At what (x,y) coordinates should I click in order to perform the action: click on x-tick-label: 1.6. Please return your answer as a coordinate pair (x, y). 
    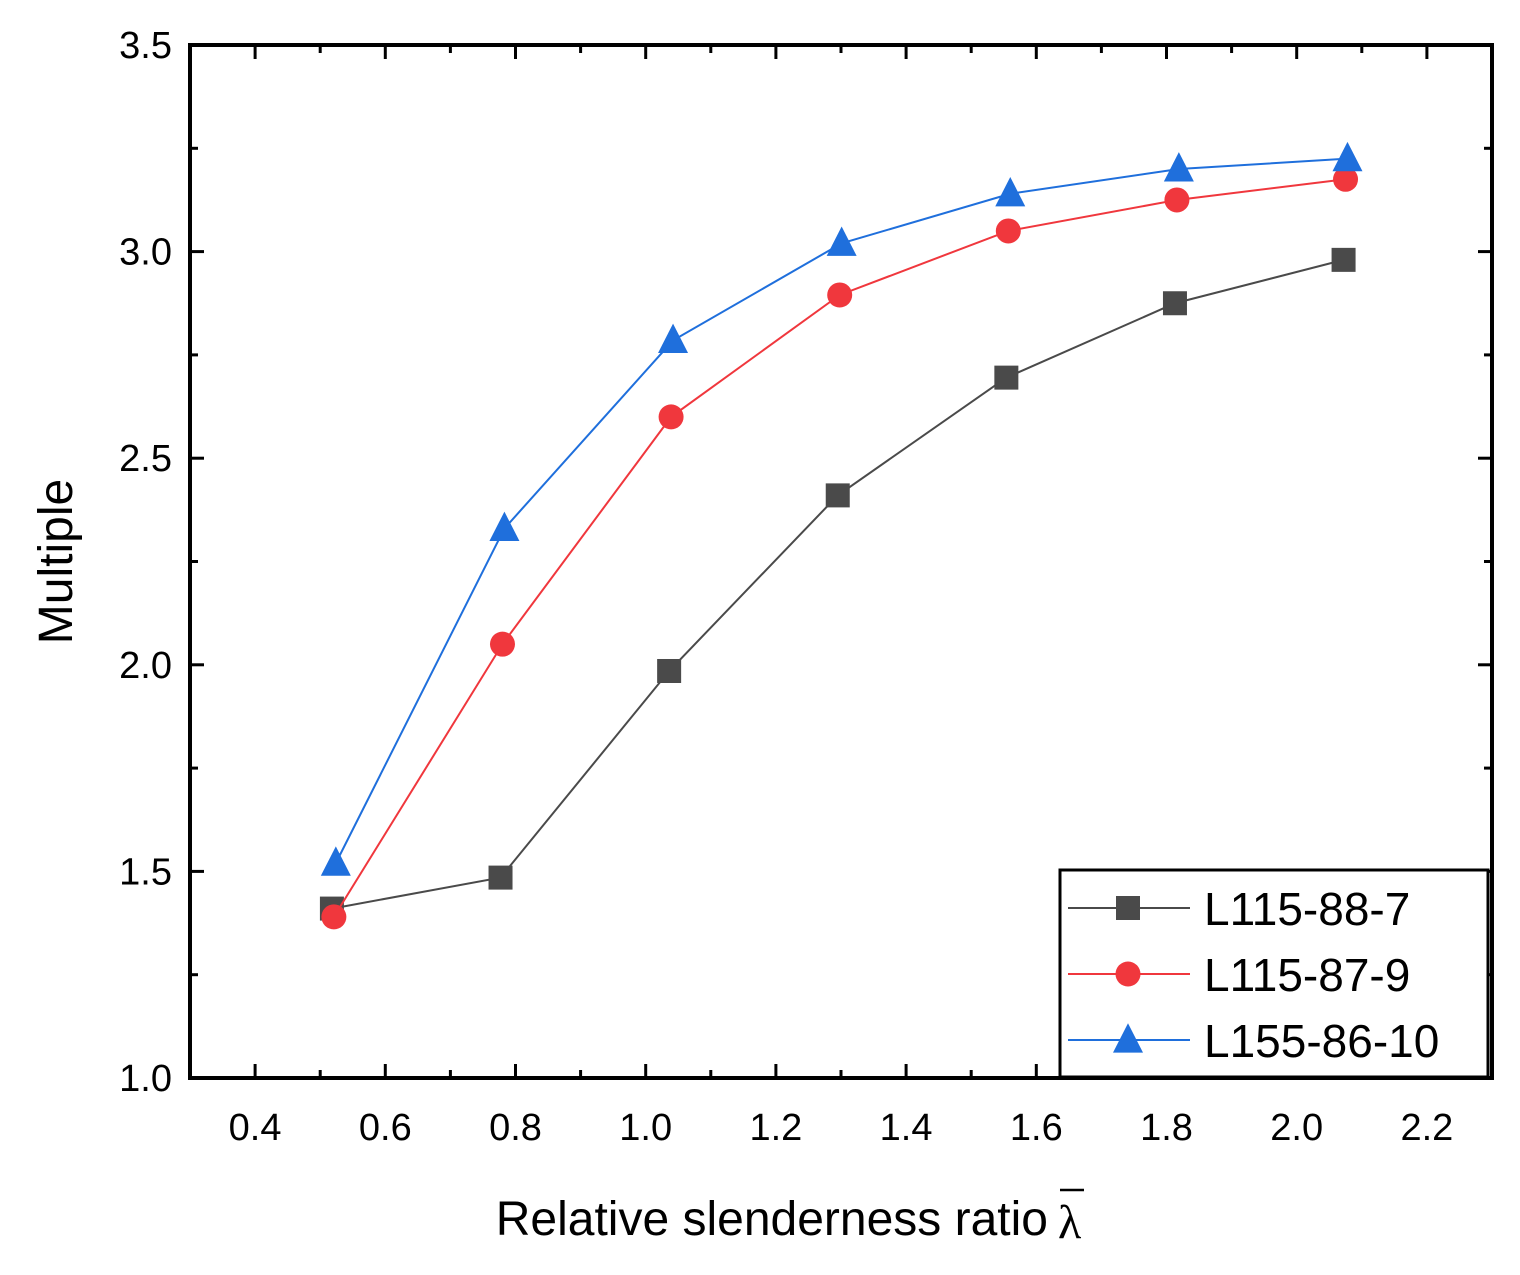
    Looking at the image, I should click on (1036, 1128).